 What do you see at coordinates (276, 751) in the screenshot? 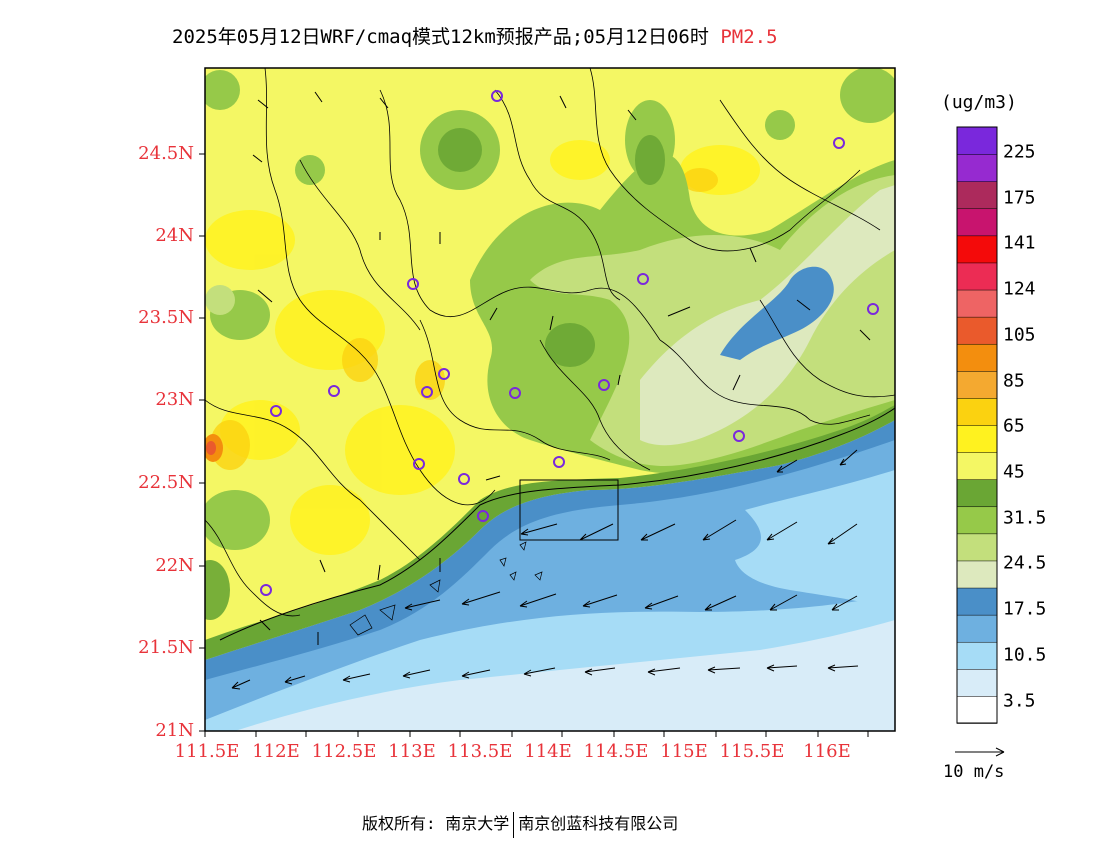
I see `lon-label: 112E` at bounding box center [276, 751].